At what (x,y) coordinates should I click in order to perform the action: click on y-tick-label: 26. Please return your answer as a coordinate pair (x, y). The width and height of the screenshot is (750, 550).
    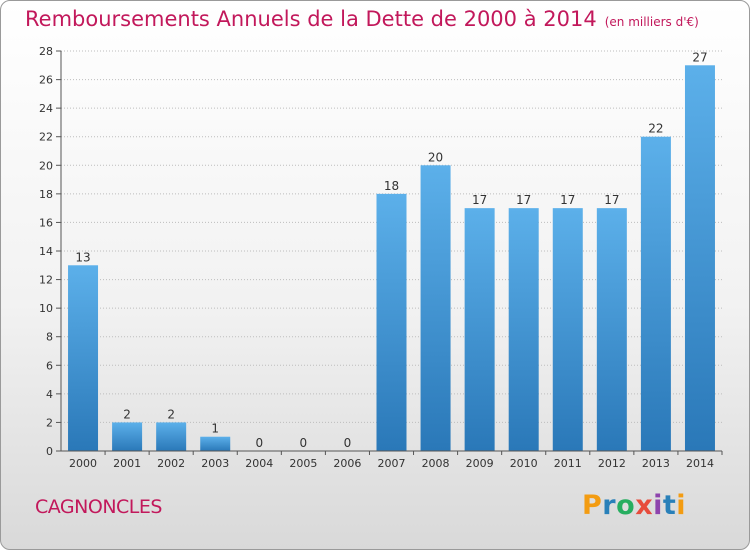
    Looking at the image, I should click on (46, 80).